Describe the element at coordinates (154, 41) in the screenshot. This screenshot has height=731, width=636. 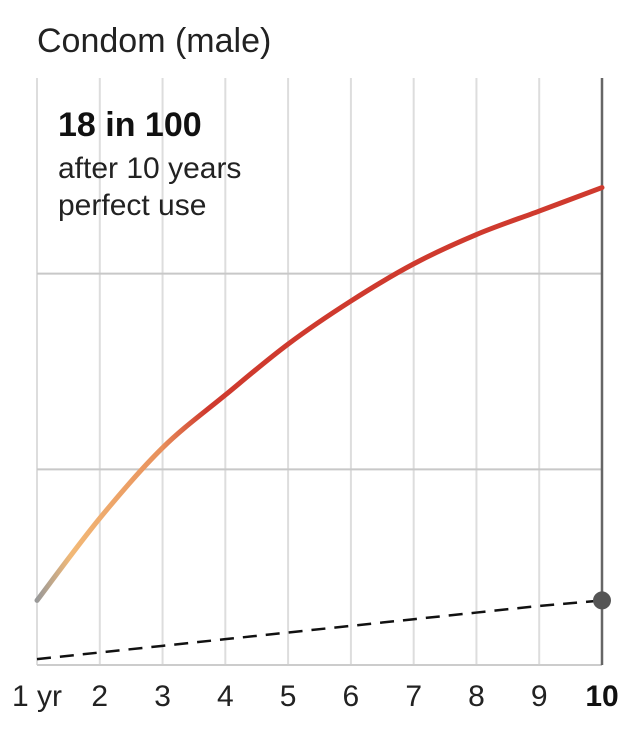
I see `chart-title: Condom (male)` at that location.